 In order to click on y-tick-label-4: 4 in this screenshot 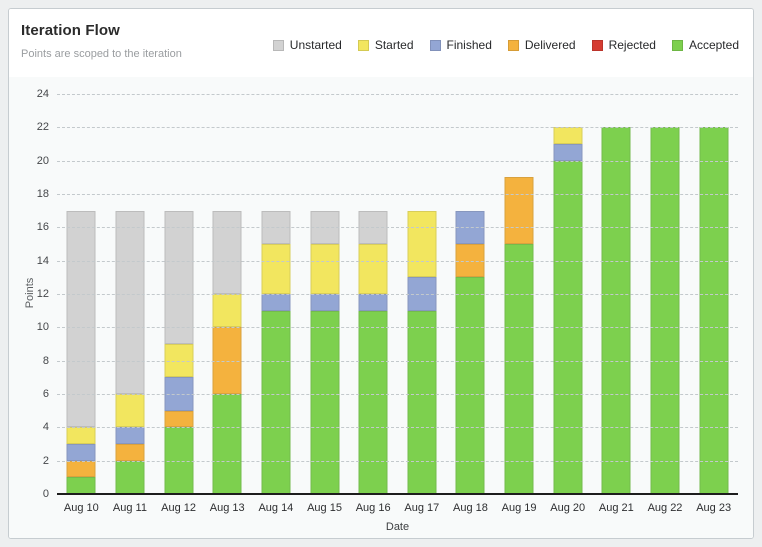, I will do `click(45, 427)`.